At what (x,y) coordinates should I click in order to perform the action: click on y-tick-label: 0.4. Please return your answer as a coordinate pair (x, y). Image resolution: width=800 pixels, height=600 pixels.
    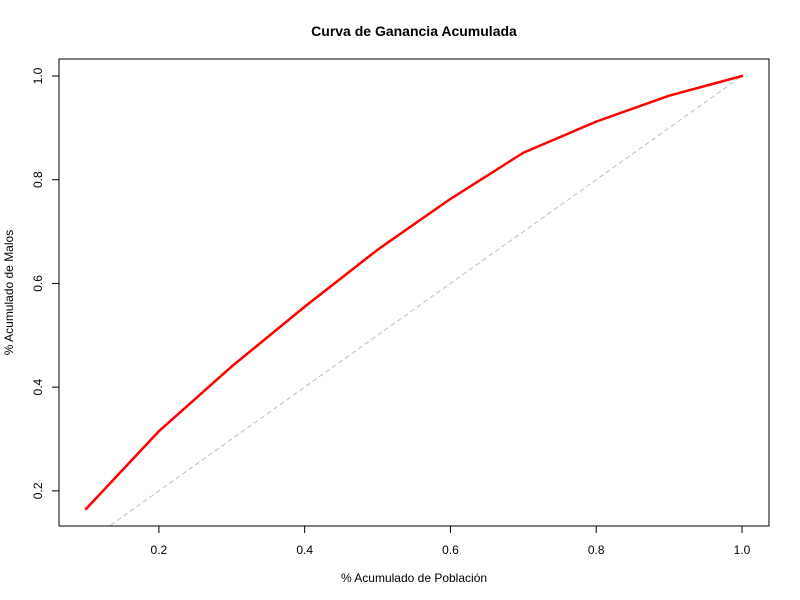
    Looking at the image, I should click on (38, 386).